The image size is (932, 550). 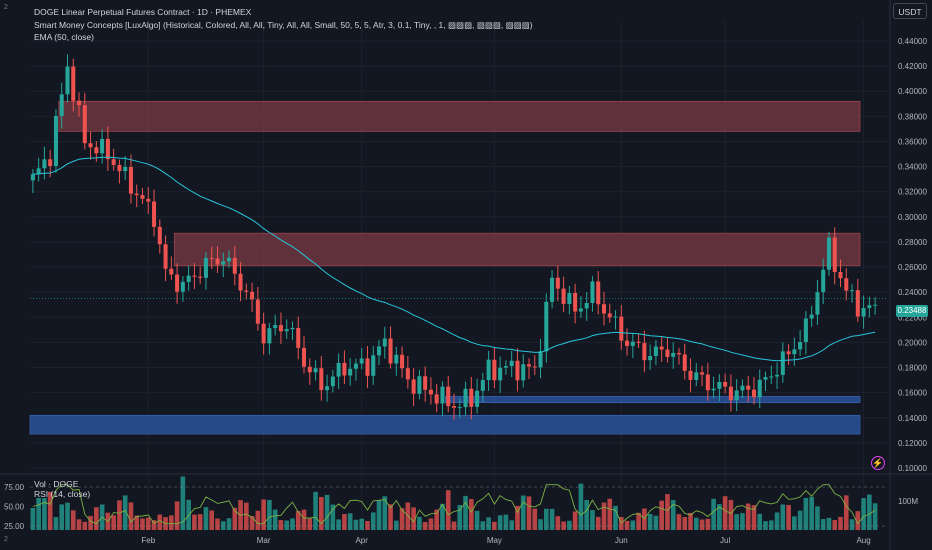 I want to click on price-tick-label: 0.30000, so click(x=912, y=217).